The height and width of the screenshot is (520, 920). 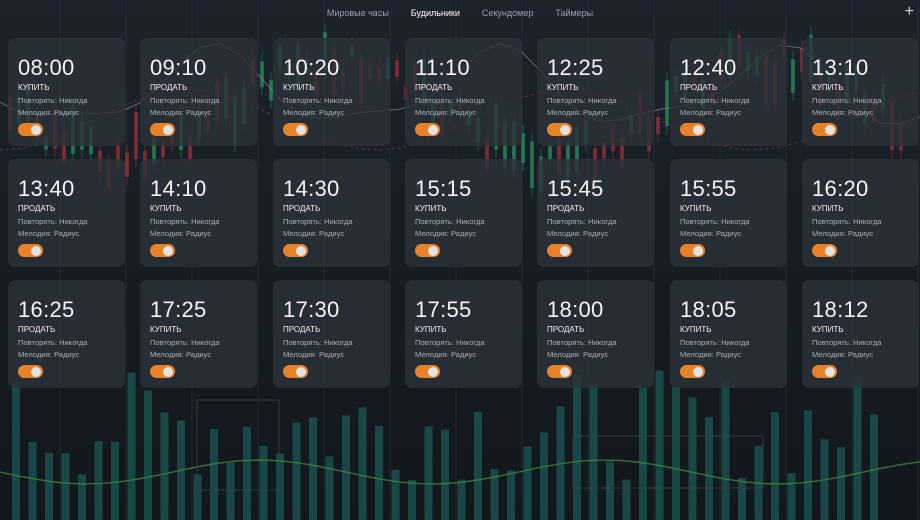 What do you see at coordinates (708, 67) in the screenshot?
I see `alarm-time: 12:40` at bounding box center [708, 67].